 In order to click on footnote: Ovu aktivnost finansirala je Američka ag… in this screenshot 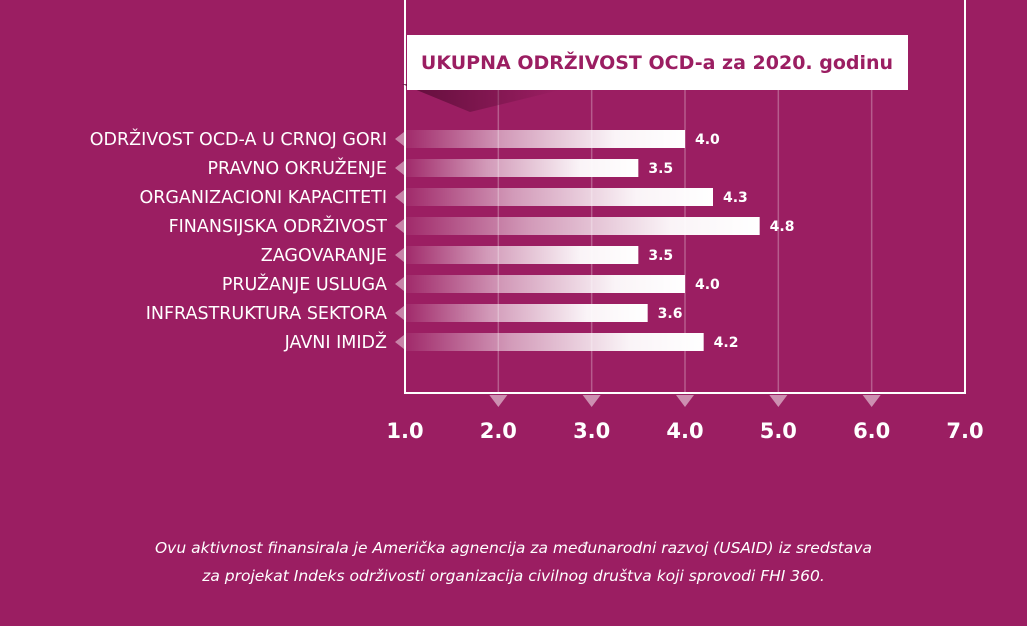, I will do `click(513, 562)`.